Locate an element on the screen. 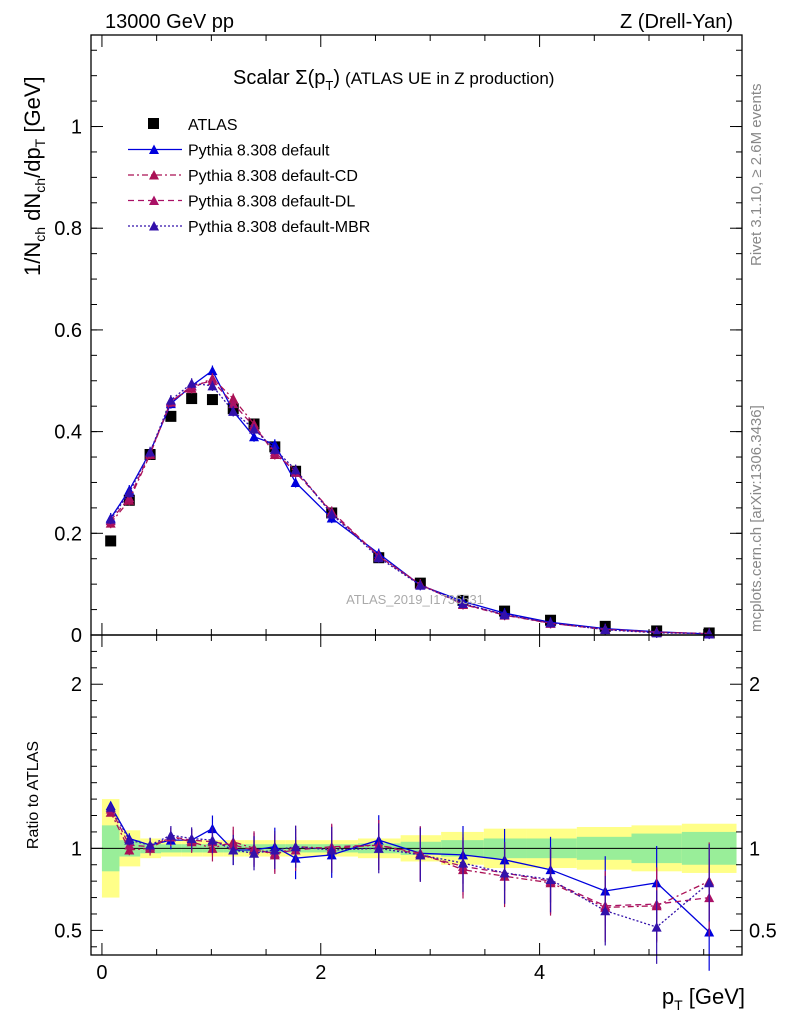 Image resolution: width=786 pixels, height=1024 pixels. legend-label: Pythia 8.308 default-CD is located at coordinates (273, 176).